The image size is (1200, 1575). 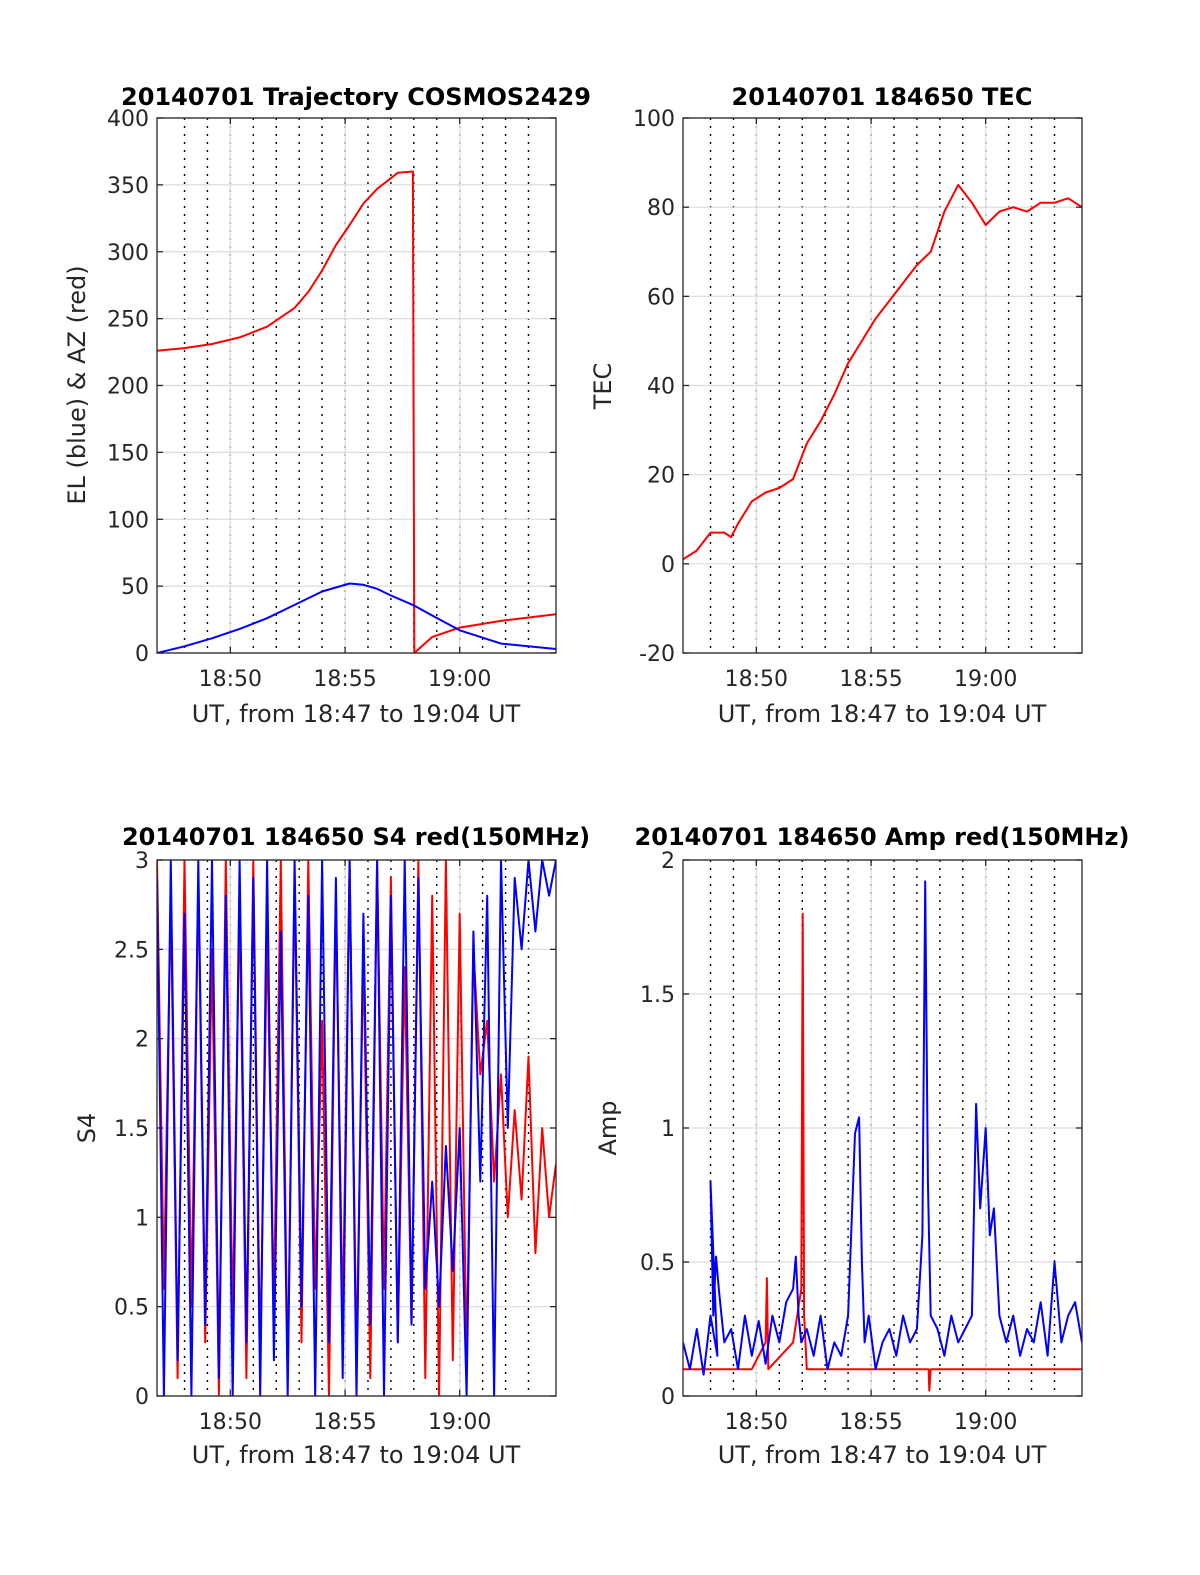 I want to click on y-tick-label: 3, so click(x=142, y=861).